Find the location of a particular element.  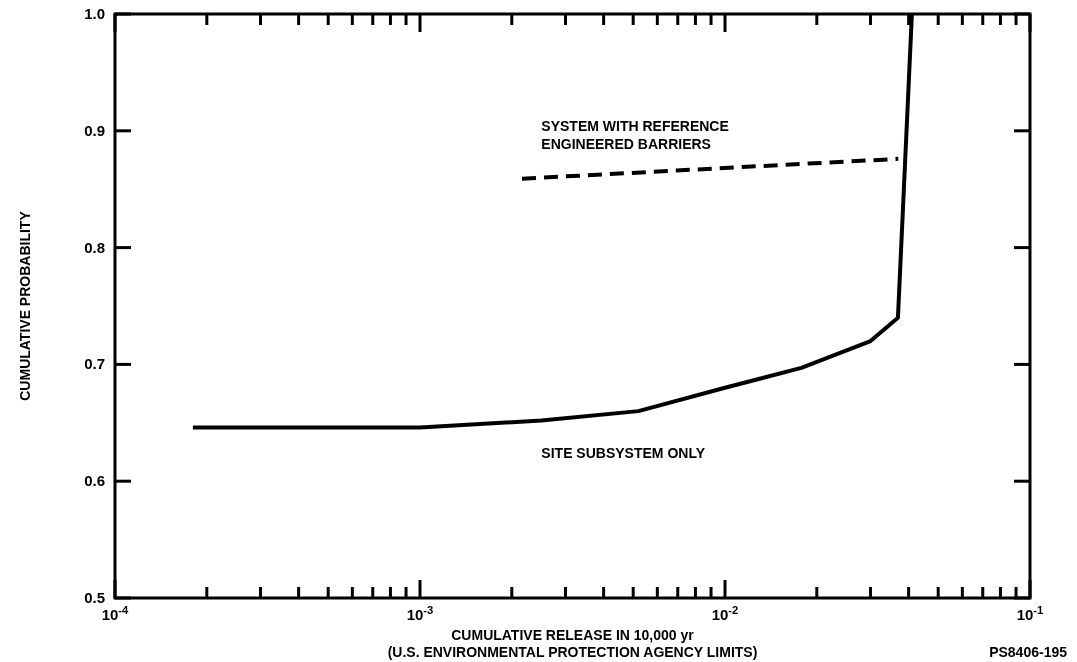

annotation: SYSTEM WITH REFERENCE ENGINEERED BARRIERS is located at coordinates (635, 134).